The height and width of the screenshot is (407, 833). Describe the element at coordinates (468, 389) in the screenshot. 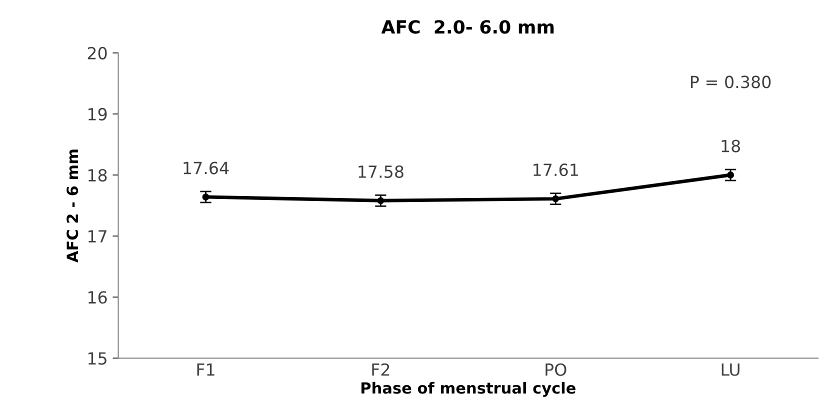

I see `x-axis-title: Phase of menstrual cycle` at that location.